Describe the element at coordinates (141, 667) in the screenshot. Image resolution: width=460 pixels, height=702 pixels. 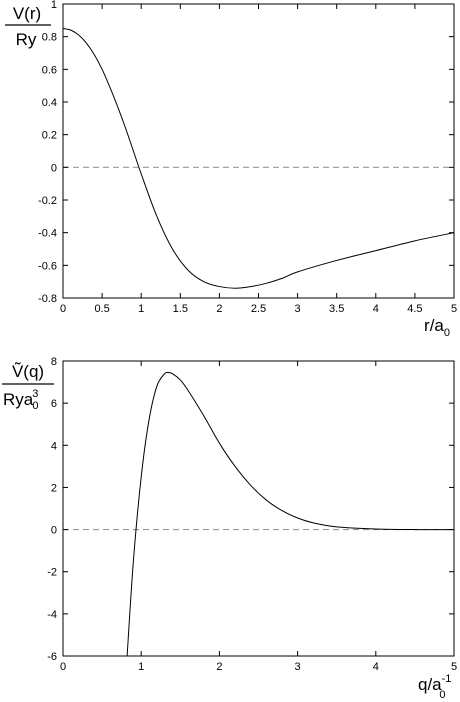
I see `bottom-xtick-label: 1` at that location.